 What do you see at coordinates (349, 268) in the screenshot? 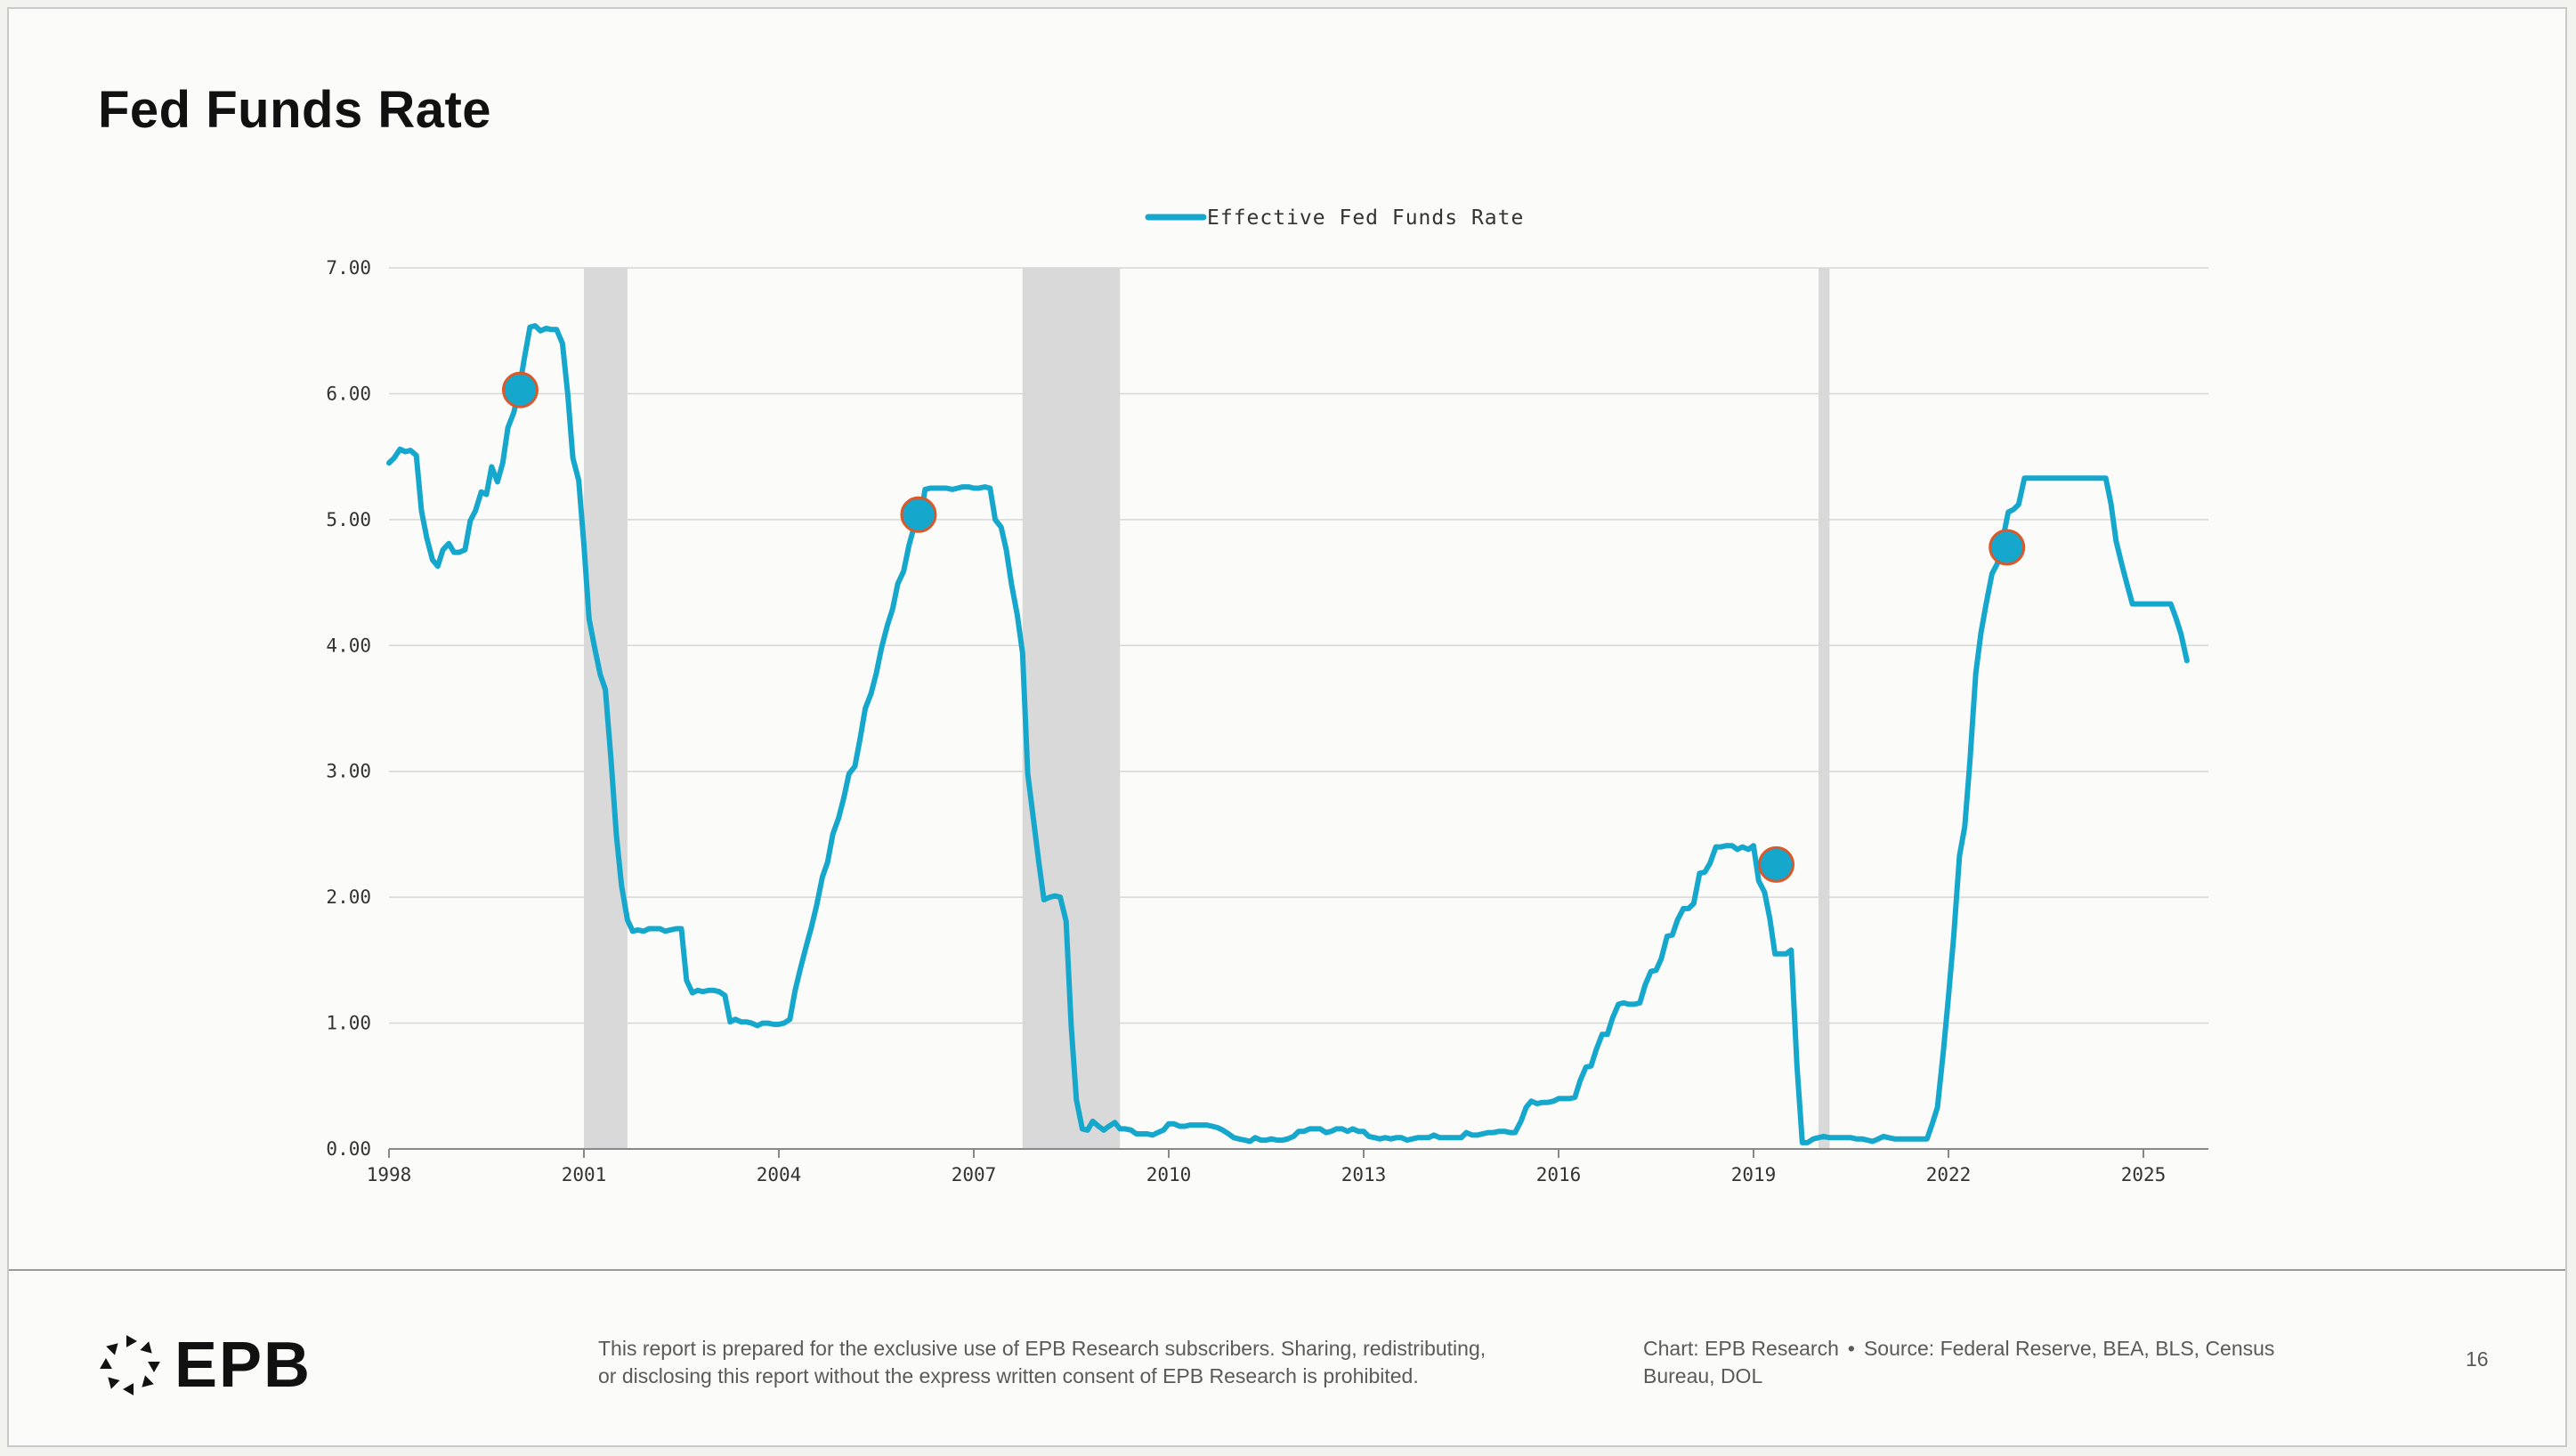
I see `y-tick-label: 7.00` at bounding box center [349, 268].